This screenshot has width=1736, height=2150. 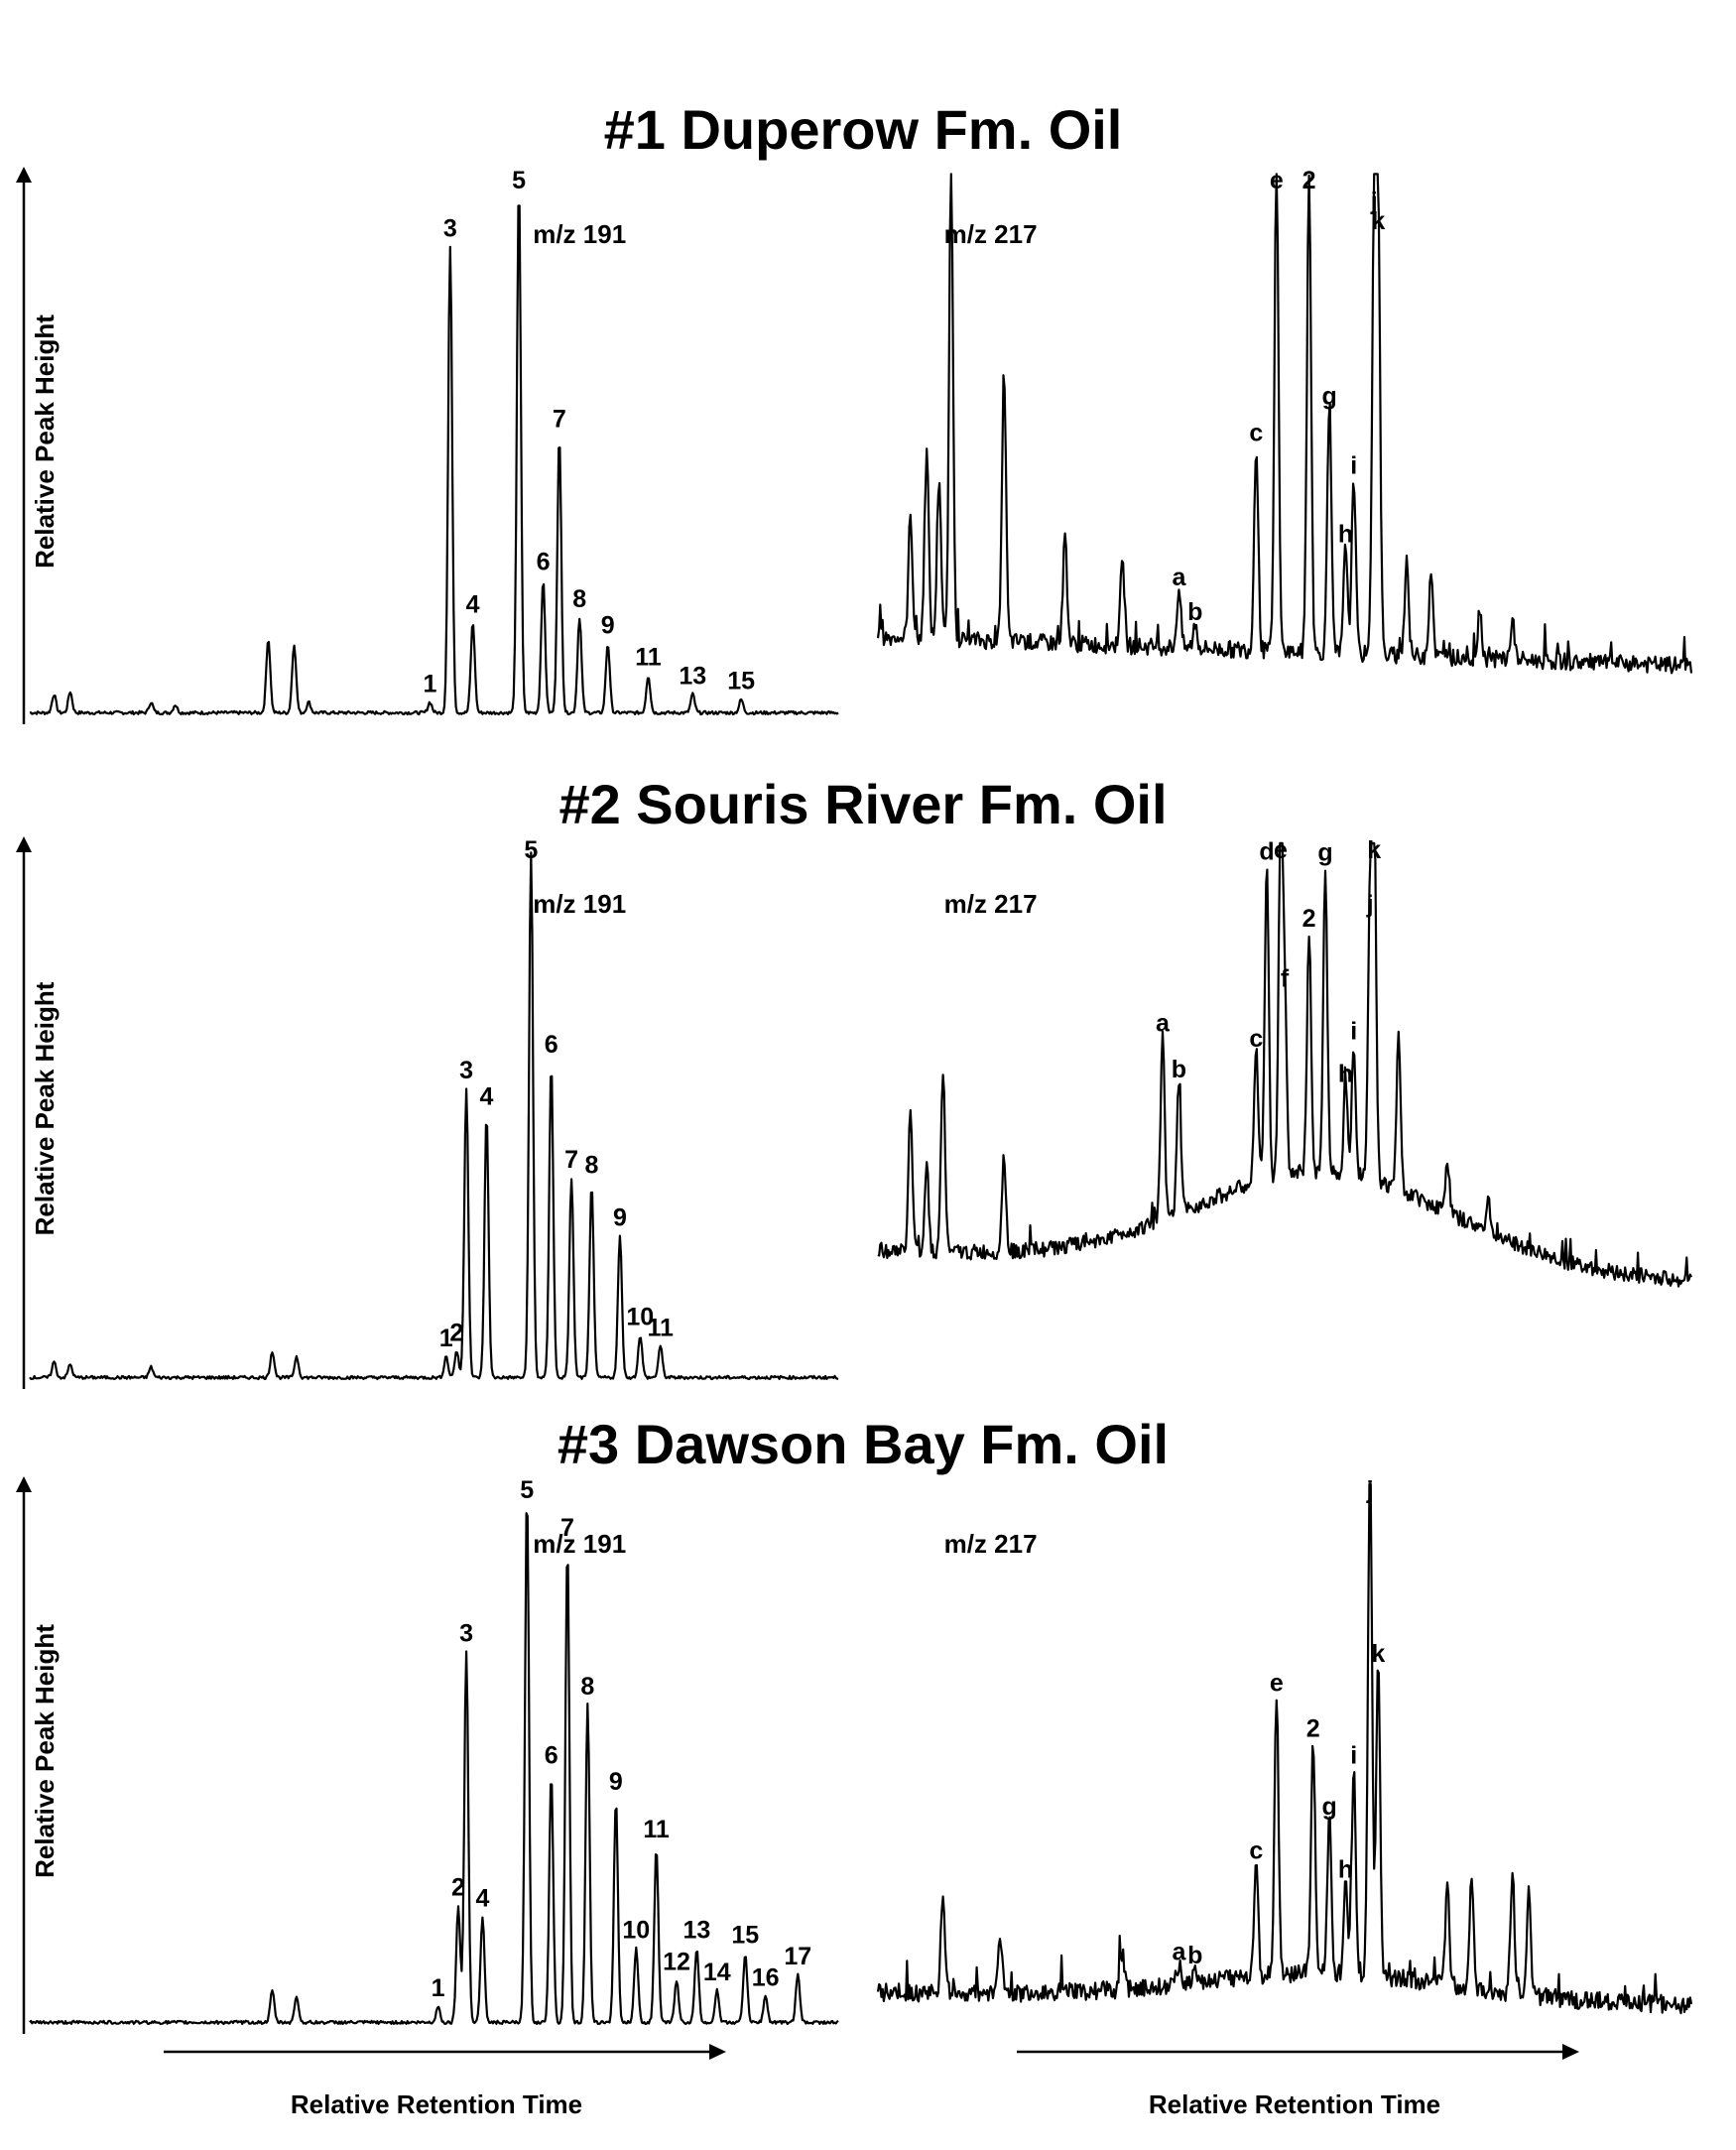 I want to click on peak-label: f, so click(x=1285, y=979).